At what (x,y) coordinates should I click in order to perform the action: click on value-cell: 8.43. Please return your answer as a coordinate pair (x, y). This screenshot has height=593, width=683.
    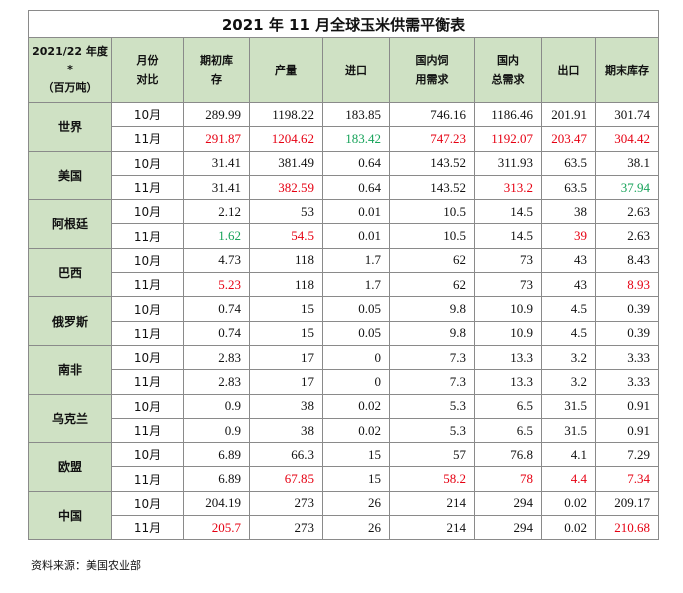
    Looking at the image, I should click on (627, 260).